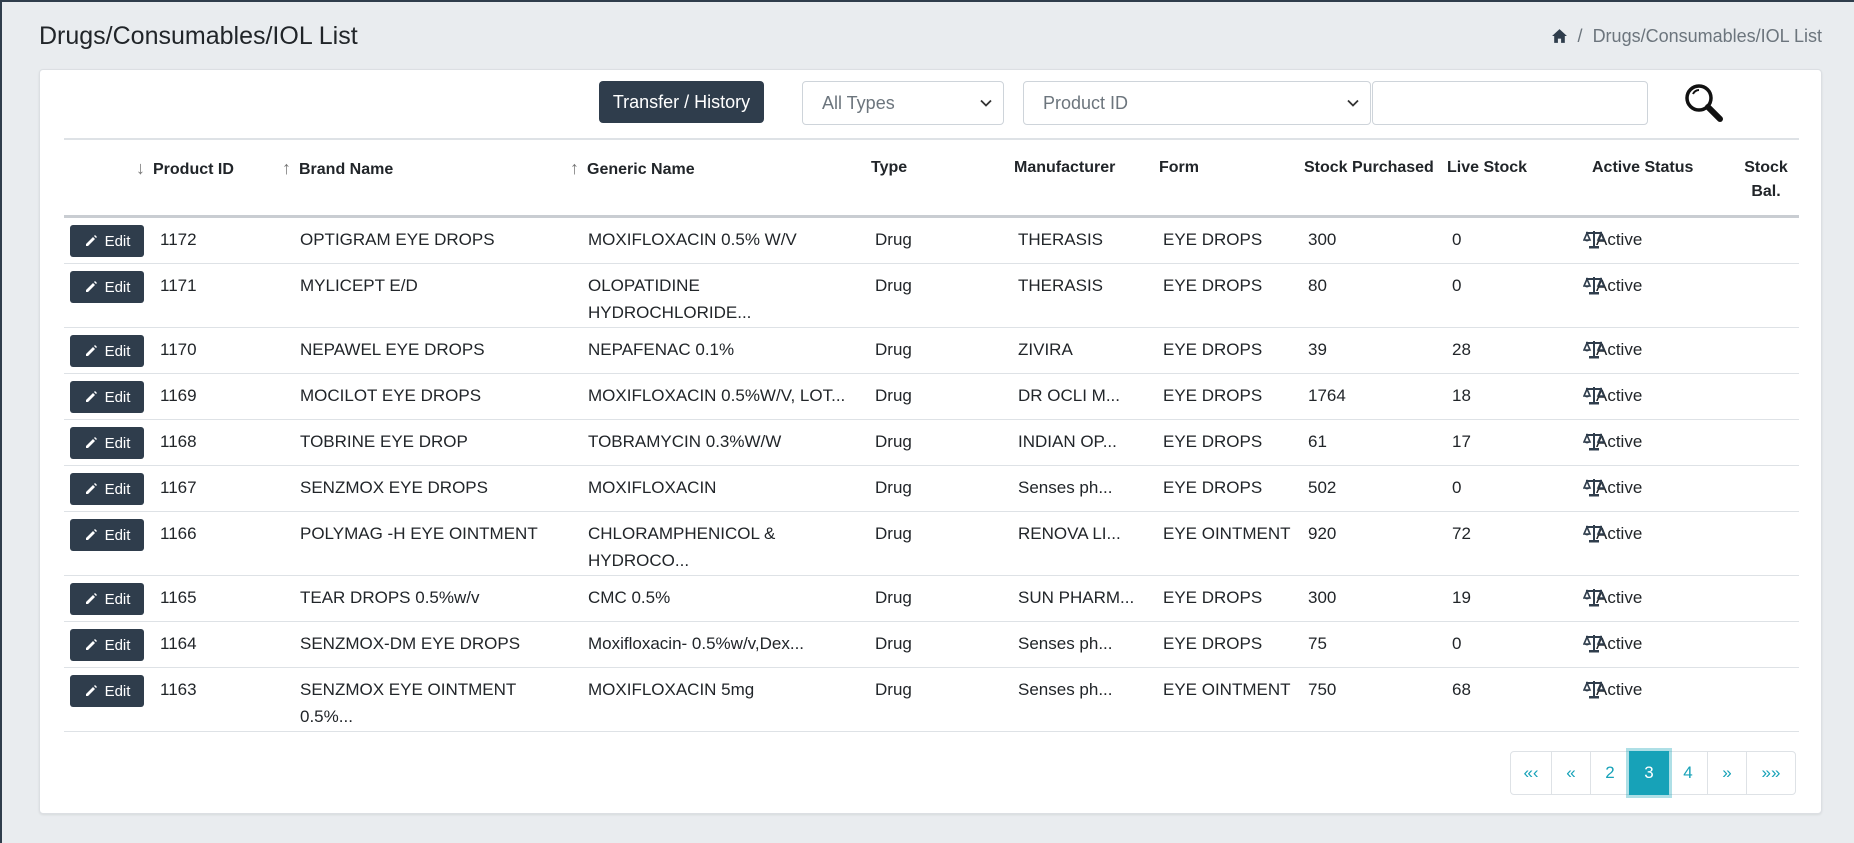 This screenshot has height=843, width=1854. I want to click on type-select: All Types, so click(903, 103).